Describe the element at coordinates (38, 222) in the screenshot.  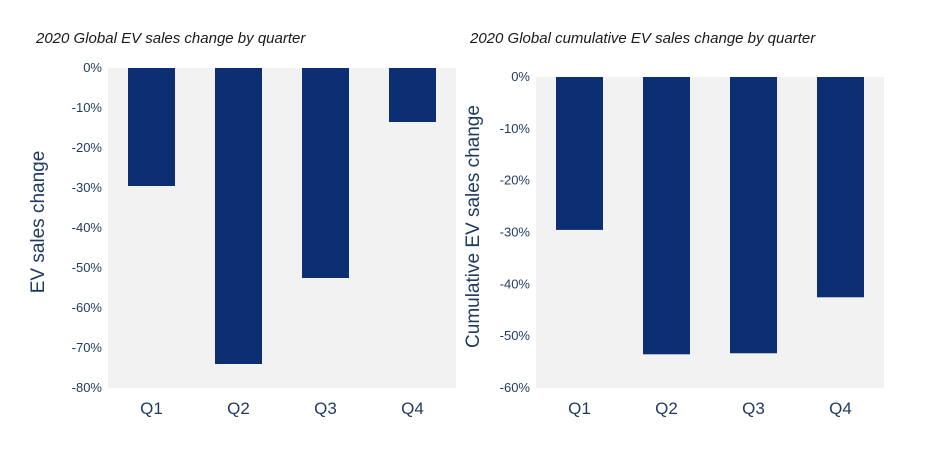
I see `chart1-y-axis-label: EV sales change` at that location.